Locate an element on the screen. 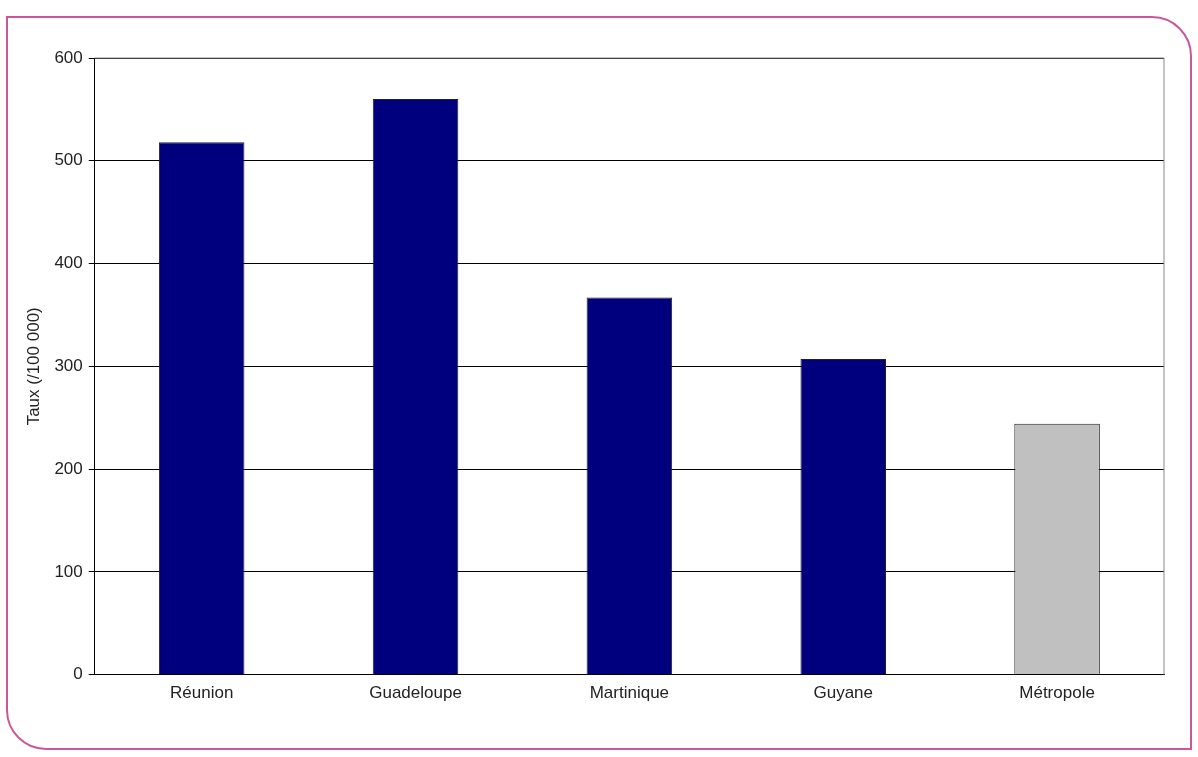 This screenshot has height=757, width=1198. y-axis-title: Taux (/100 000) is located at coordinates (33, 366).